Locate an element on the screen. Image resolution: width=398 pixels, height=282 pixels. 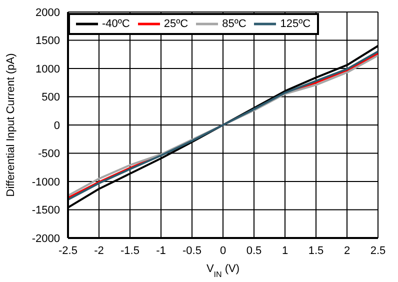
x-axis-title: V$_{IN}$ (V) is located at coordinates (223, 270).